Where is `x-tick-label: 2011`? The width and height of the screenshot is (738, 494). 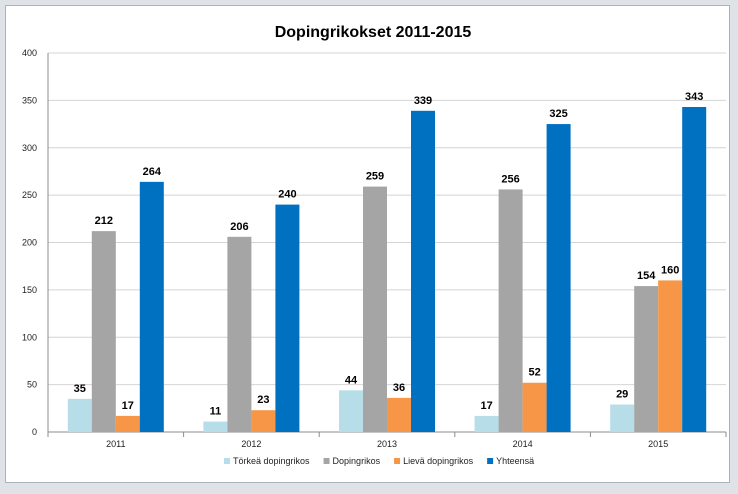
x-tick-label: 2011 is located at coordinates (115, 444).